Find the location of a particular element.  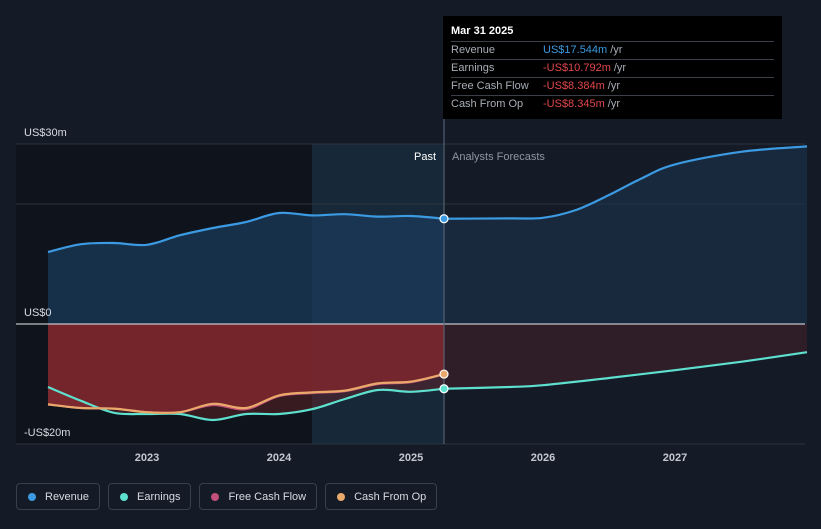

legend-label: Free Cash Flow is located at coordinates (267, 496).